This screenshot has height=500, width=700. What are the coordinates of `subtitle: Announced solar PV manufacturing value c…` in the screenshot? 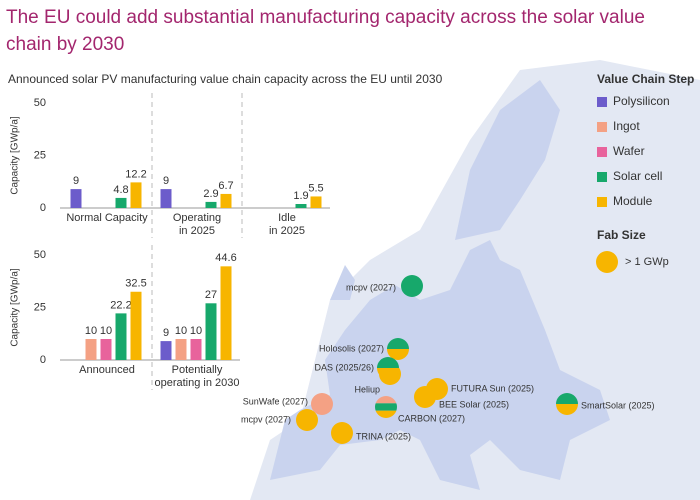 It's located at (225, 79).